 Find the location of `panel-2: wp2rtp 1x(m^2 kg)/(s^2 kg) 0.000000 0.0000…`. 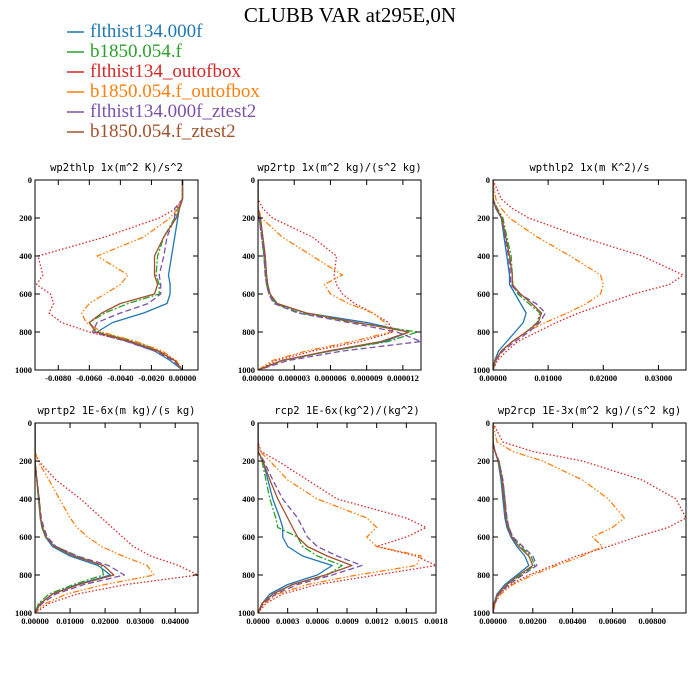

panel-2: wp2rtp 1x(m^2 kg)/(s^2 kg) 0.000000 0.0000… is located at coordinates (330, 272).